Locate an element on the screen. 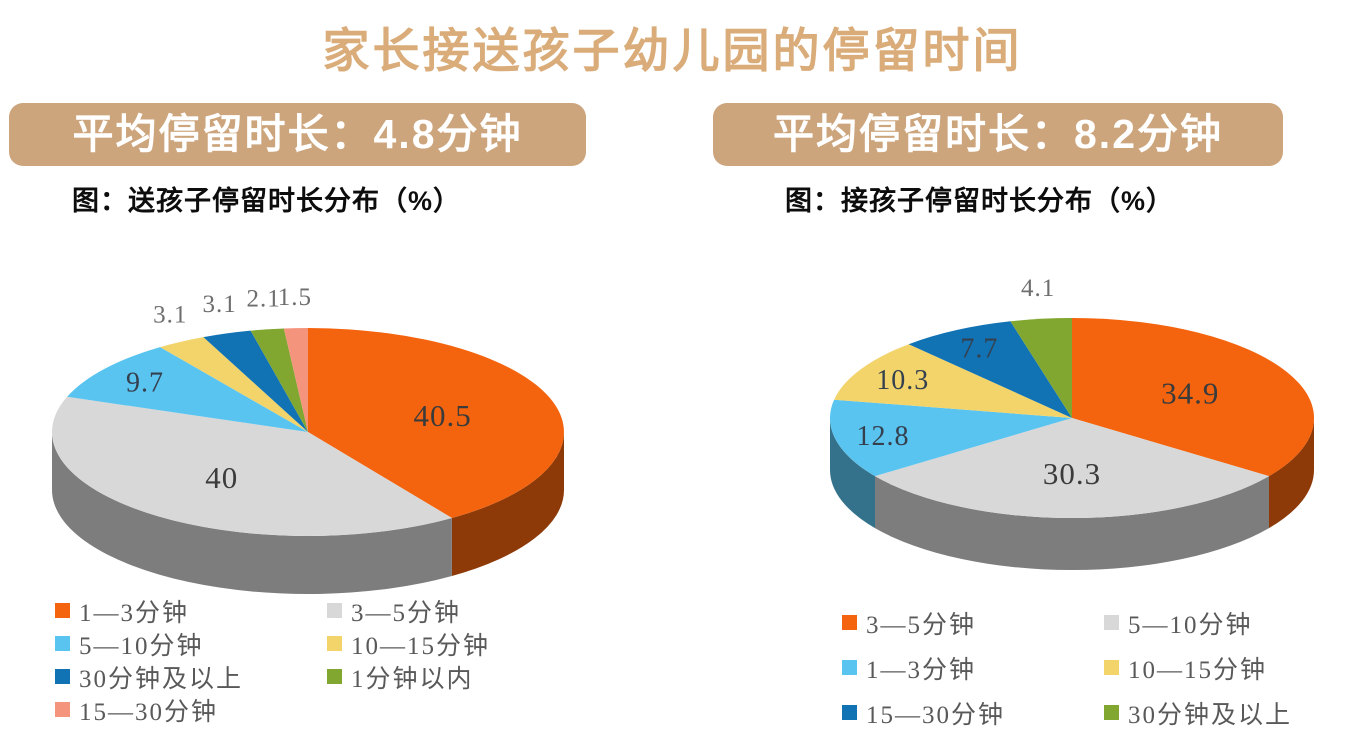 This screenshot has width=1345, height=744. slice-value-label: 1.5 is located at coordinates (295, 297).